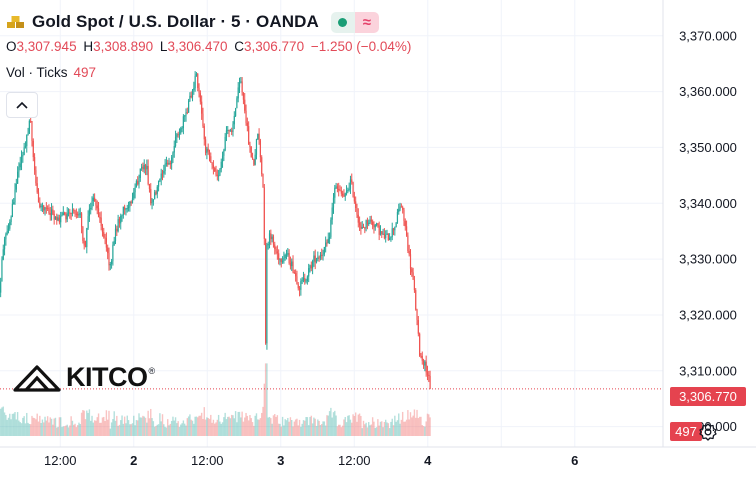 The image size is (756, 477). Describe the element at coordinates (22, 105) in the screenshot. I see `collapse-legend-button` at that location.